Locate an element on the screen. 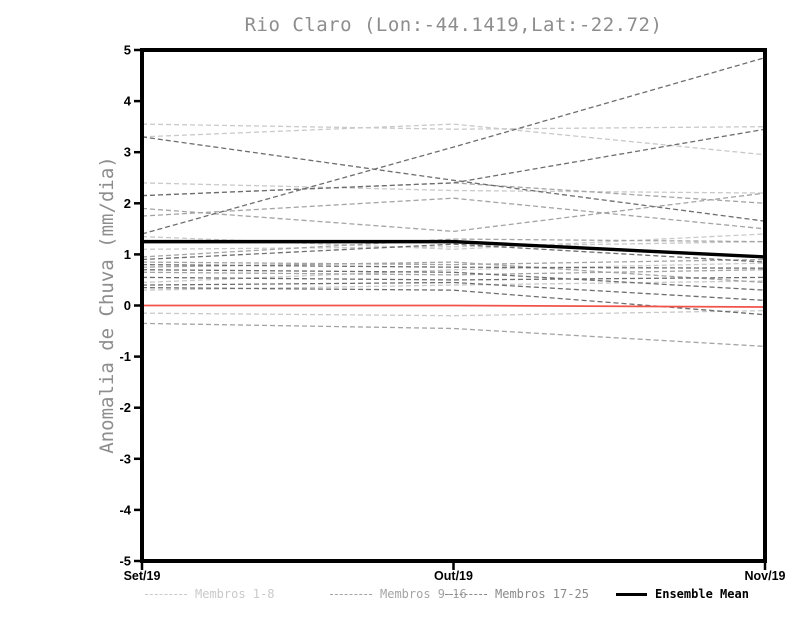  chart-title: Rio Claro (Lon:-44.1419,Lat:-22.72) is located at coordinates (453, 25).